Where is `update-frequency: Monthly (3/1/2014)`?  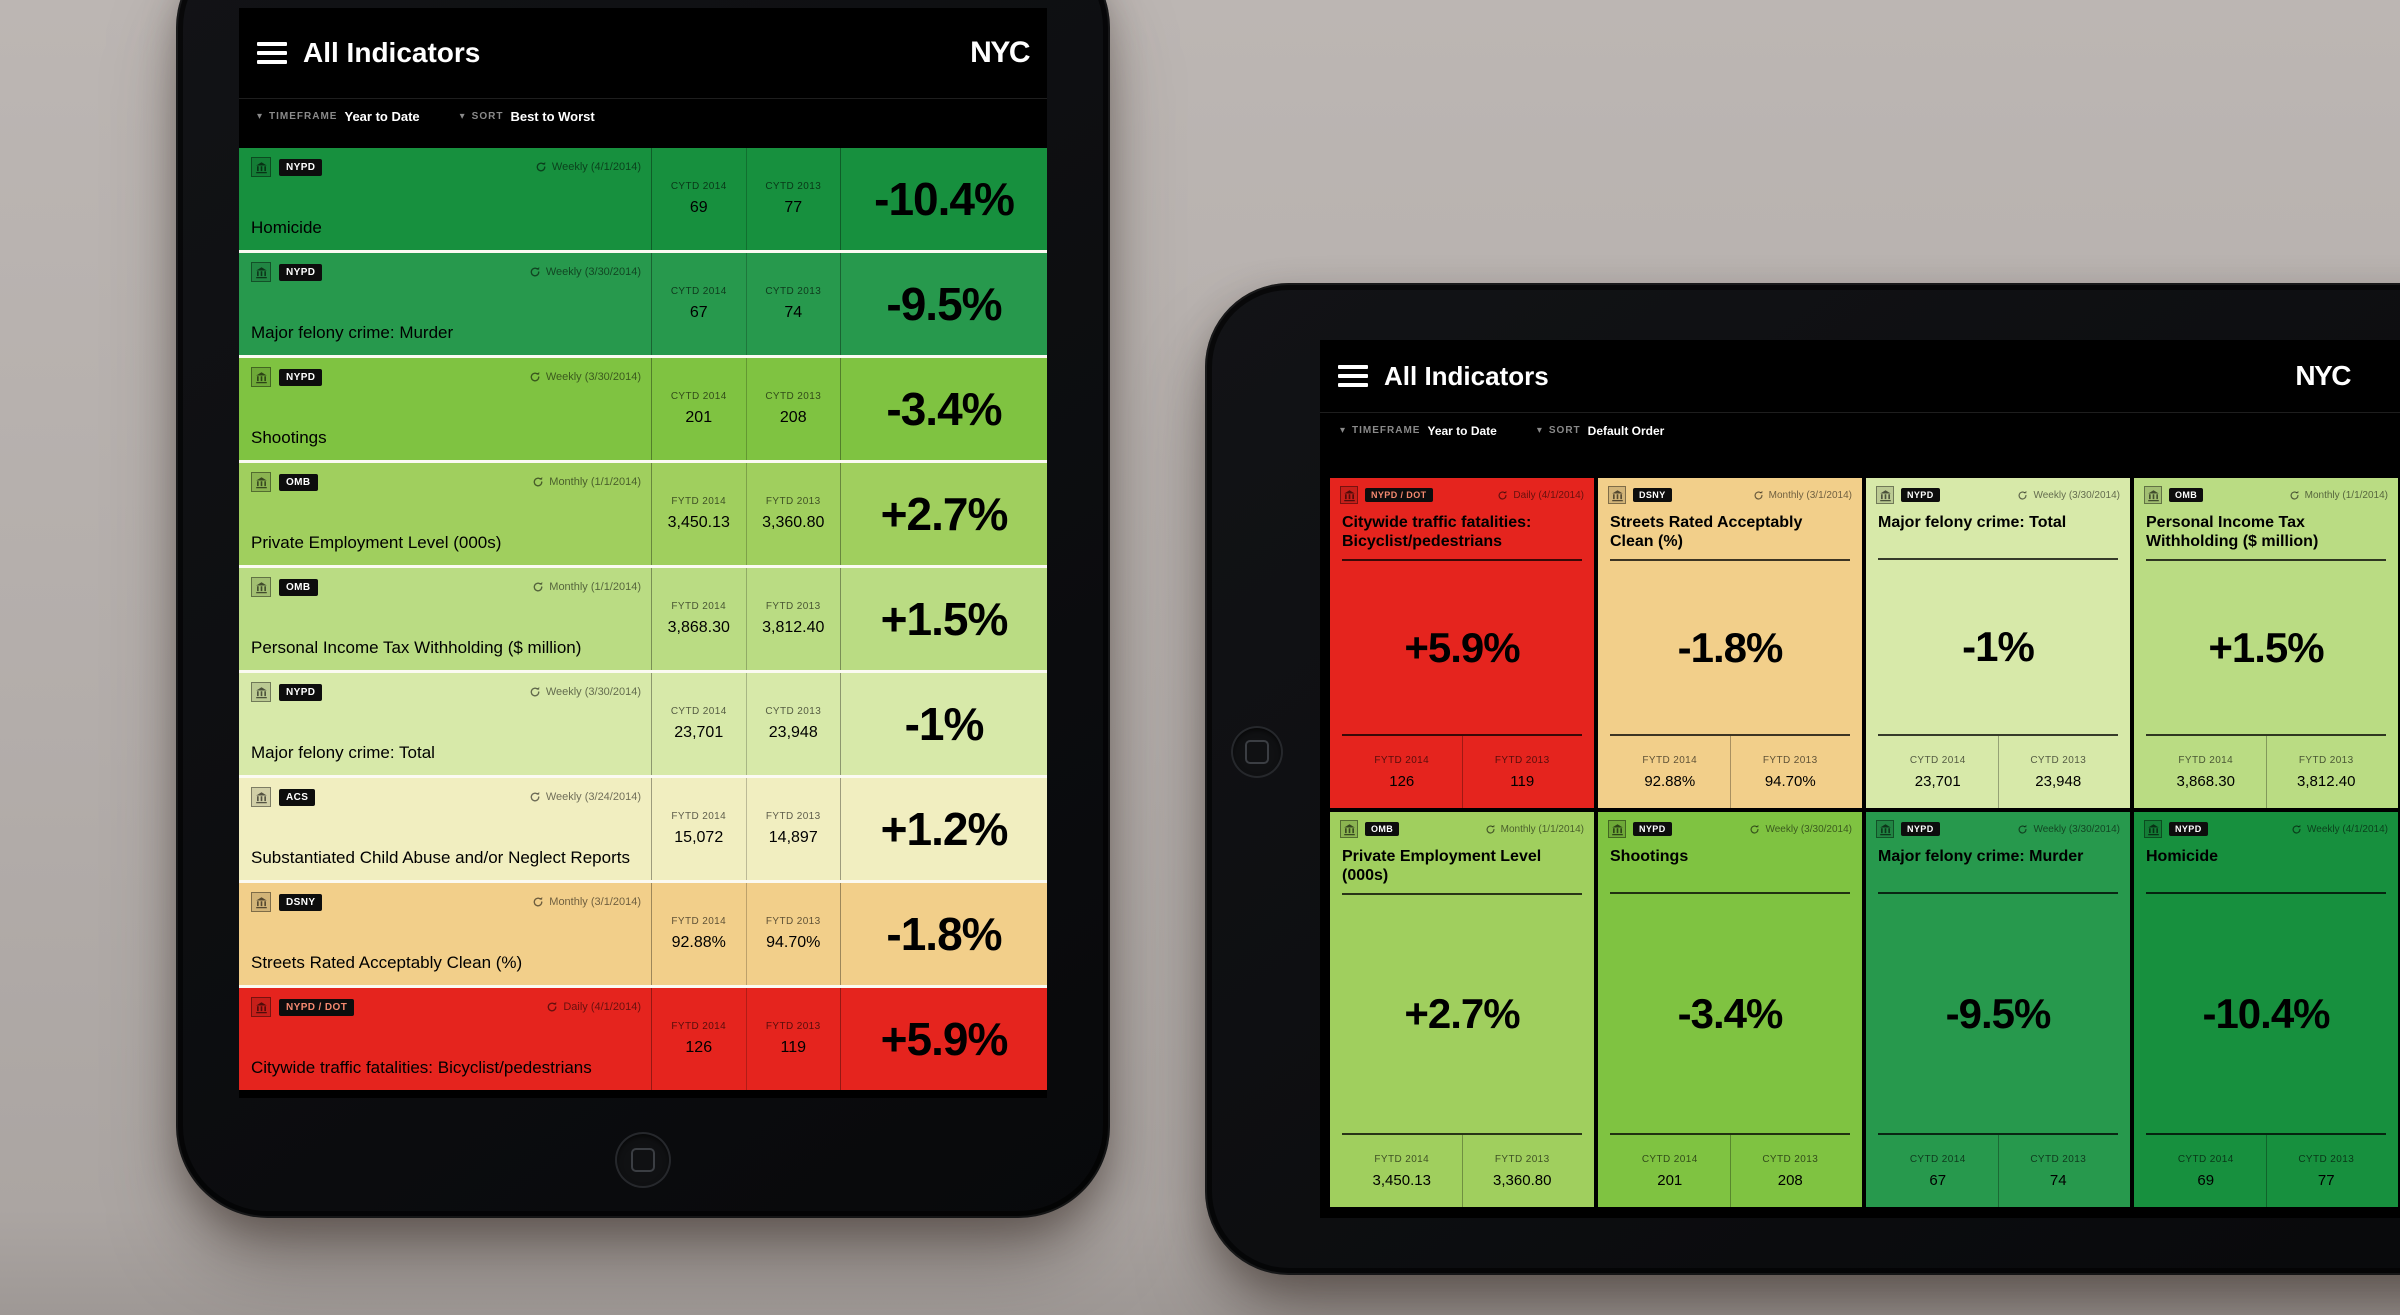
update-frequency: Monthly (3/1/2014) is located at coordinates (586, 902).